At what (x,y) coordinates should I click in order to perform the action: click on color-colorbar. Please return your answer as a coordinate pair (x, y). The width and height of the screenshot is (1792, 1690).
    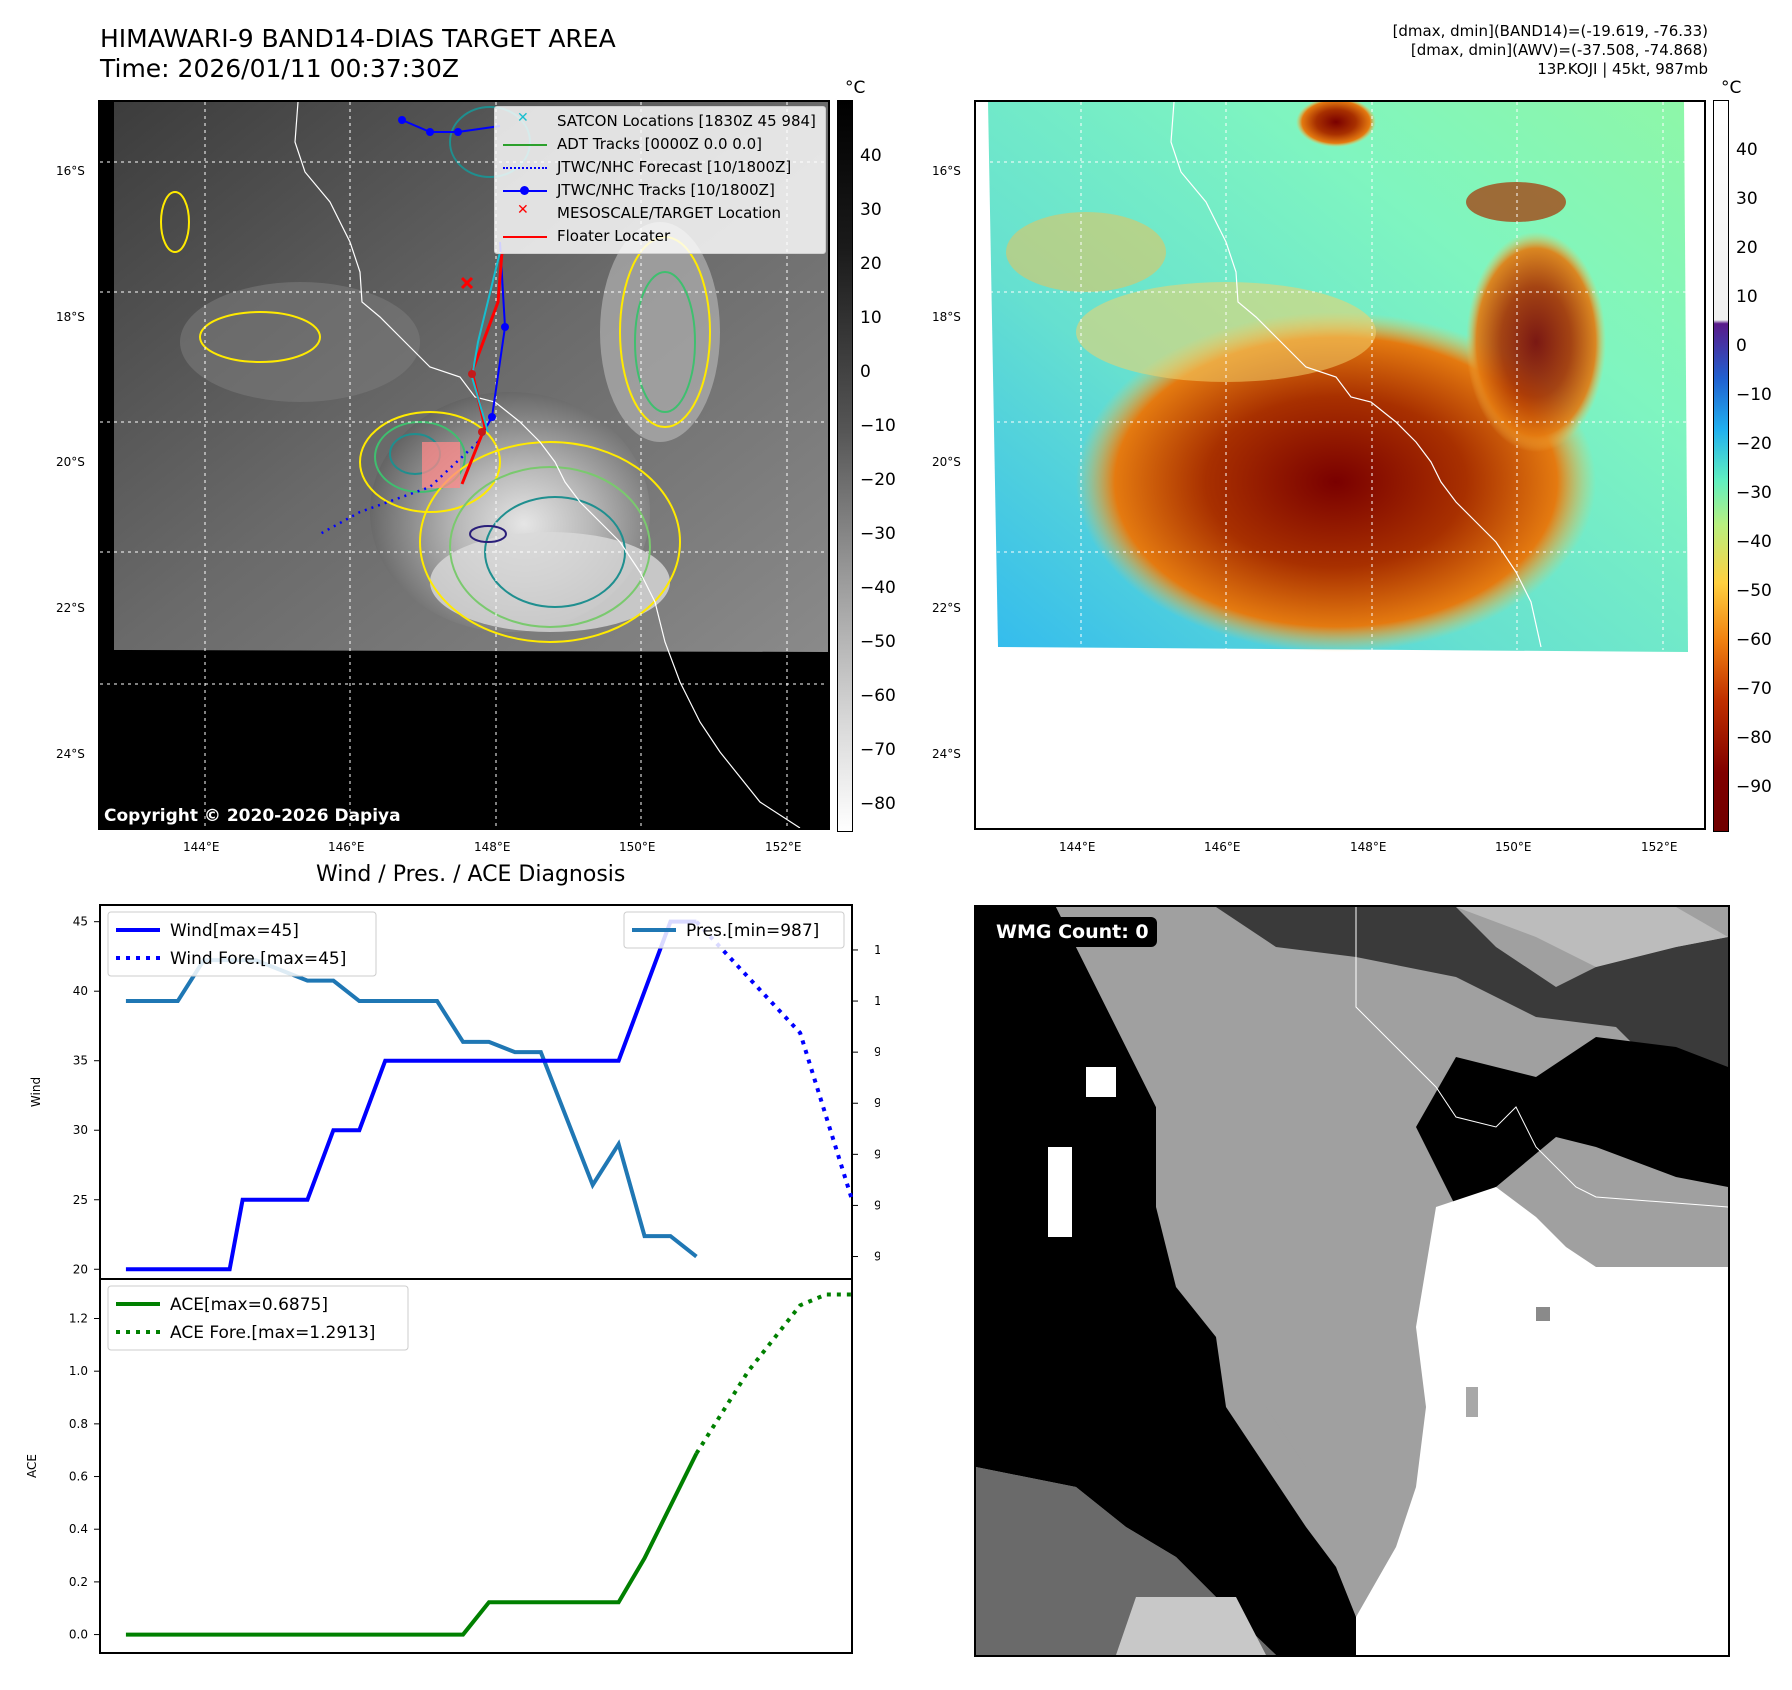
    Looking at the image, I should click on (1721, 466).